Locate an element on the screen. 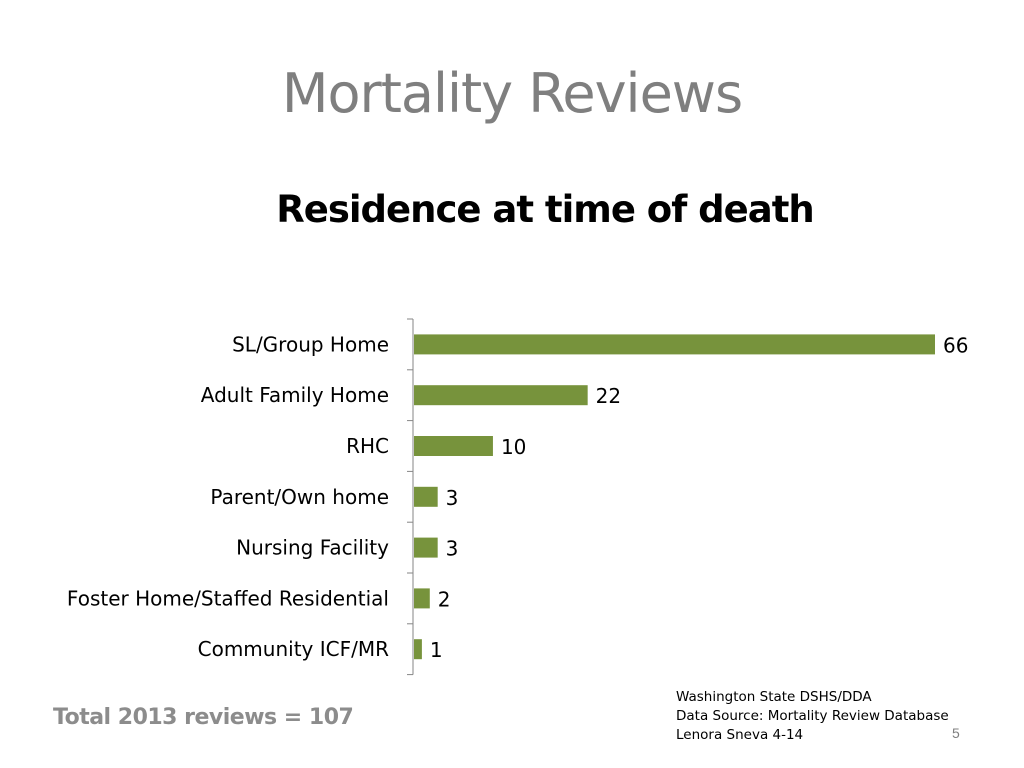 The image size is (1024, 768). category-label: SL/Group Home is located at coordinates (310, 344).